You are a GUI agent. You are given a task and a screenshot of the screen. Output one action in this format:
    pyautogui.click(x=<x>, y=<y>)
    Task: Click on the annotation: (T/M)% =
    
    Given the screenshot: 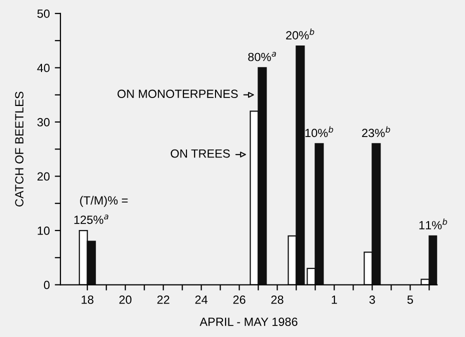 What is the action you would take?
    pyautogui.click(x=104, y=201)
    